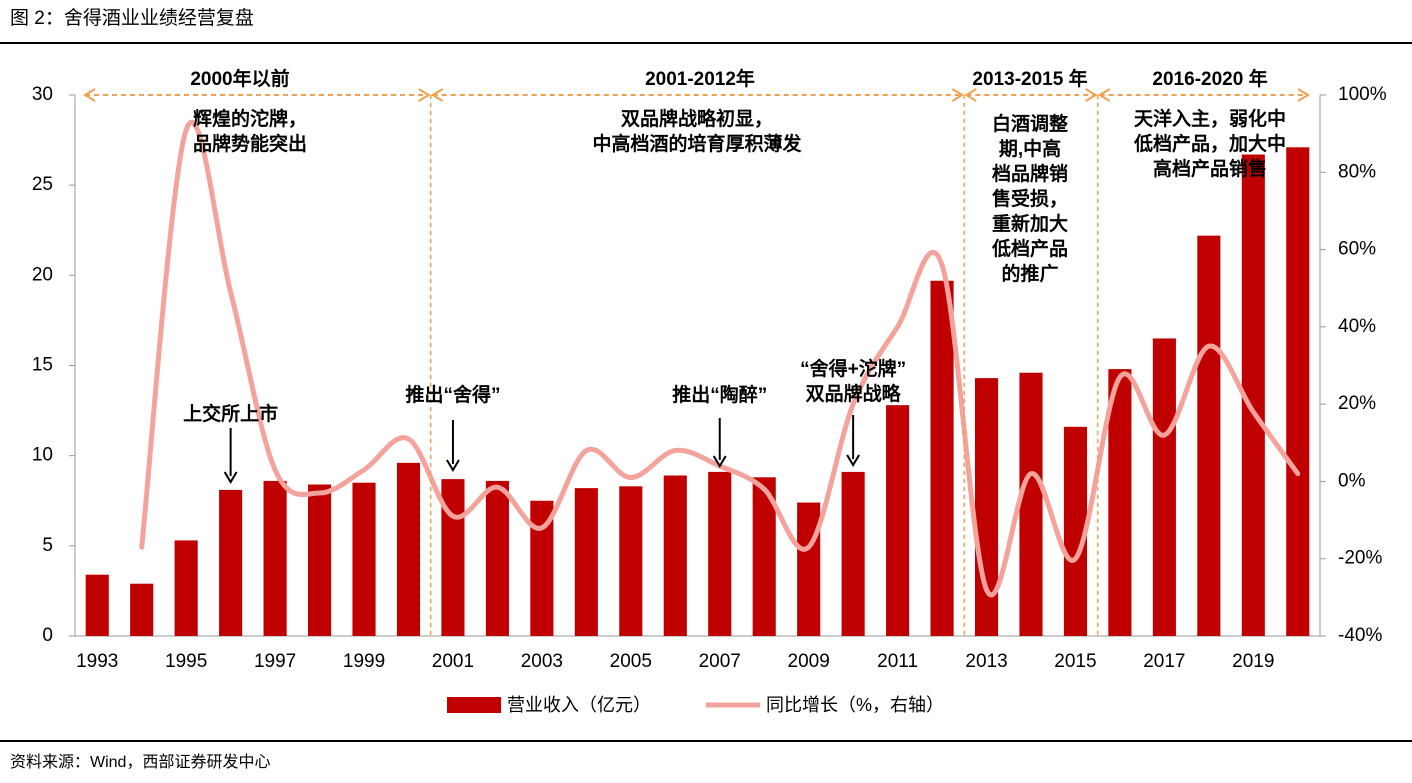 This screenshot has height=783, width=1412. Describe the element at coordinates (47, 545) in the screenshot. I see `y-tick-label: 5` at that location.